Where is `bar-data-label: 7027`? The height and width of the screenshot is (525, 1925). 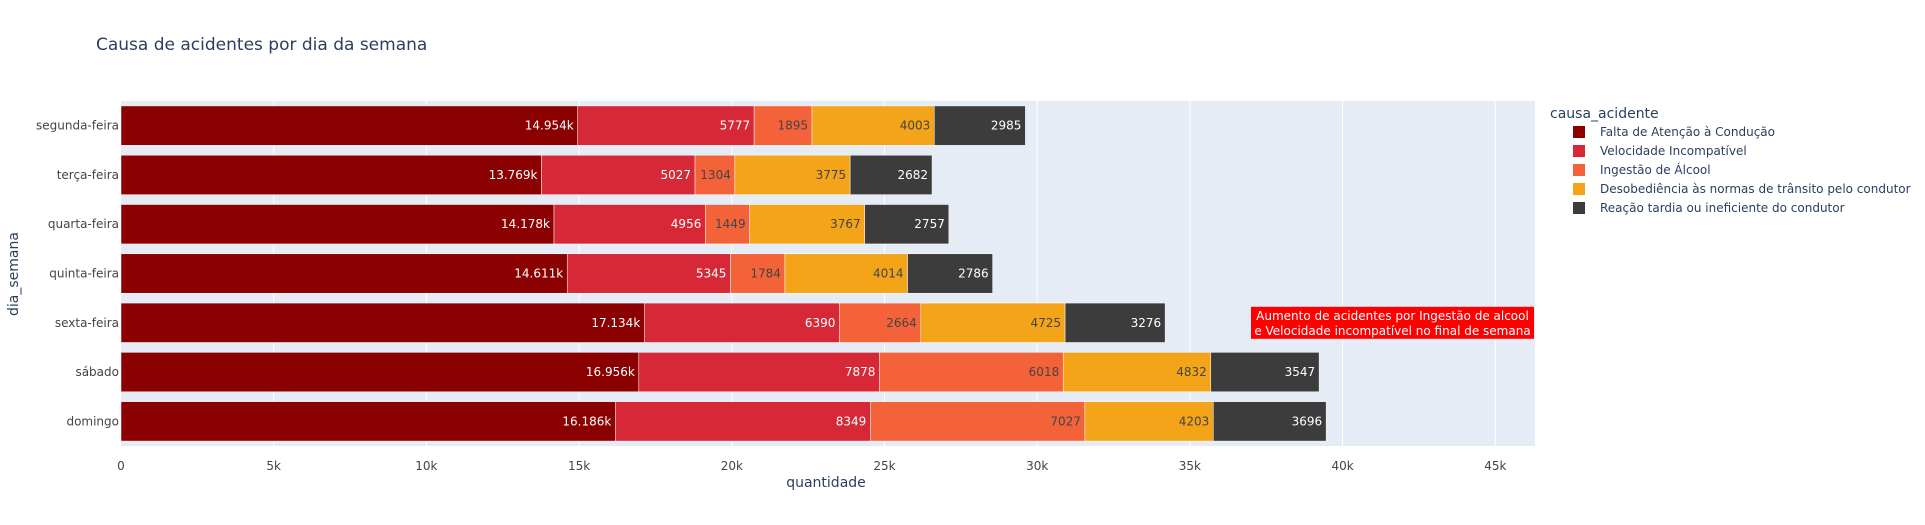
bar-data-label: 7027 is located at coordinates (1065, 421).